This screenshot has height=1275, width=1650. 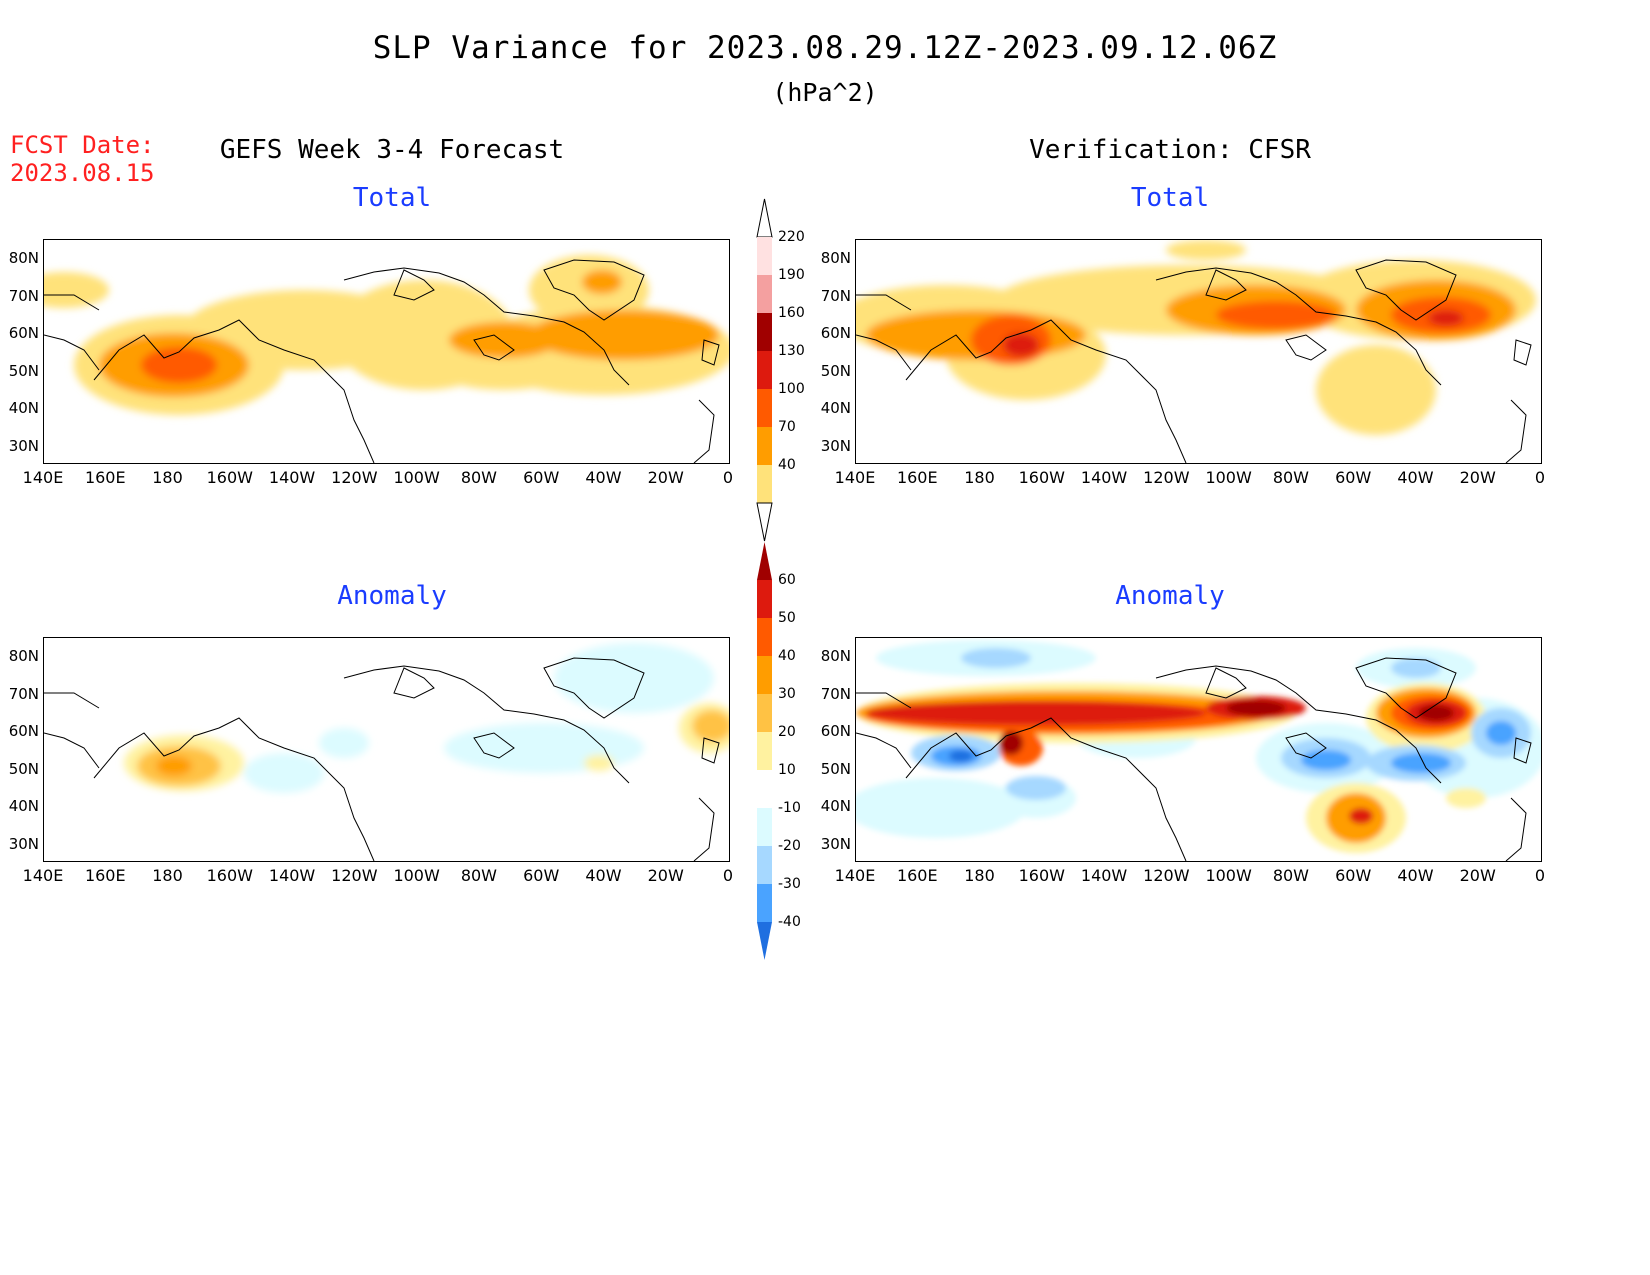 What do you see at coordinates (23, 258) in the screenshot?
I see `forecast-total-lat-label: 80N` at bounding box center [23, 258].